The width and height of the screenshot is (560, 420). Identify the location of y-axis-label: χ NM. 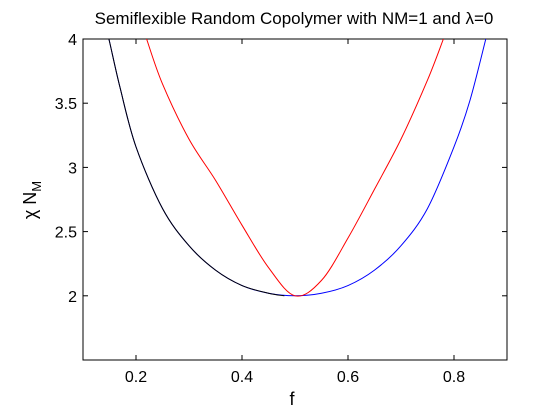
(32, 200).